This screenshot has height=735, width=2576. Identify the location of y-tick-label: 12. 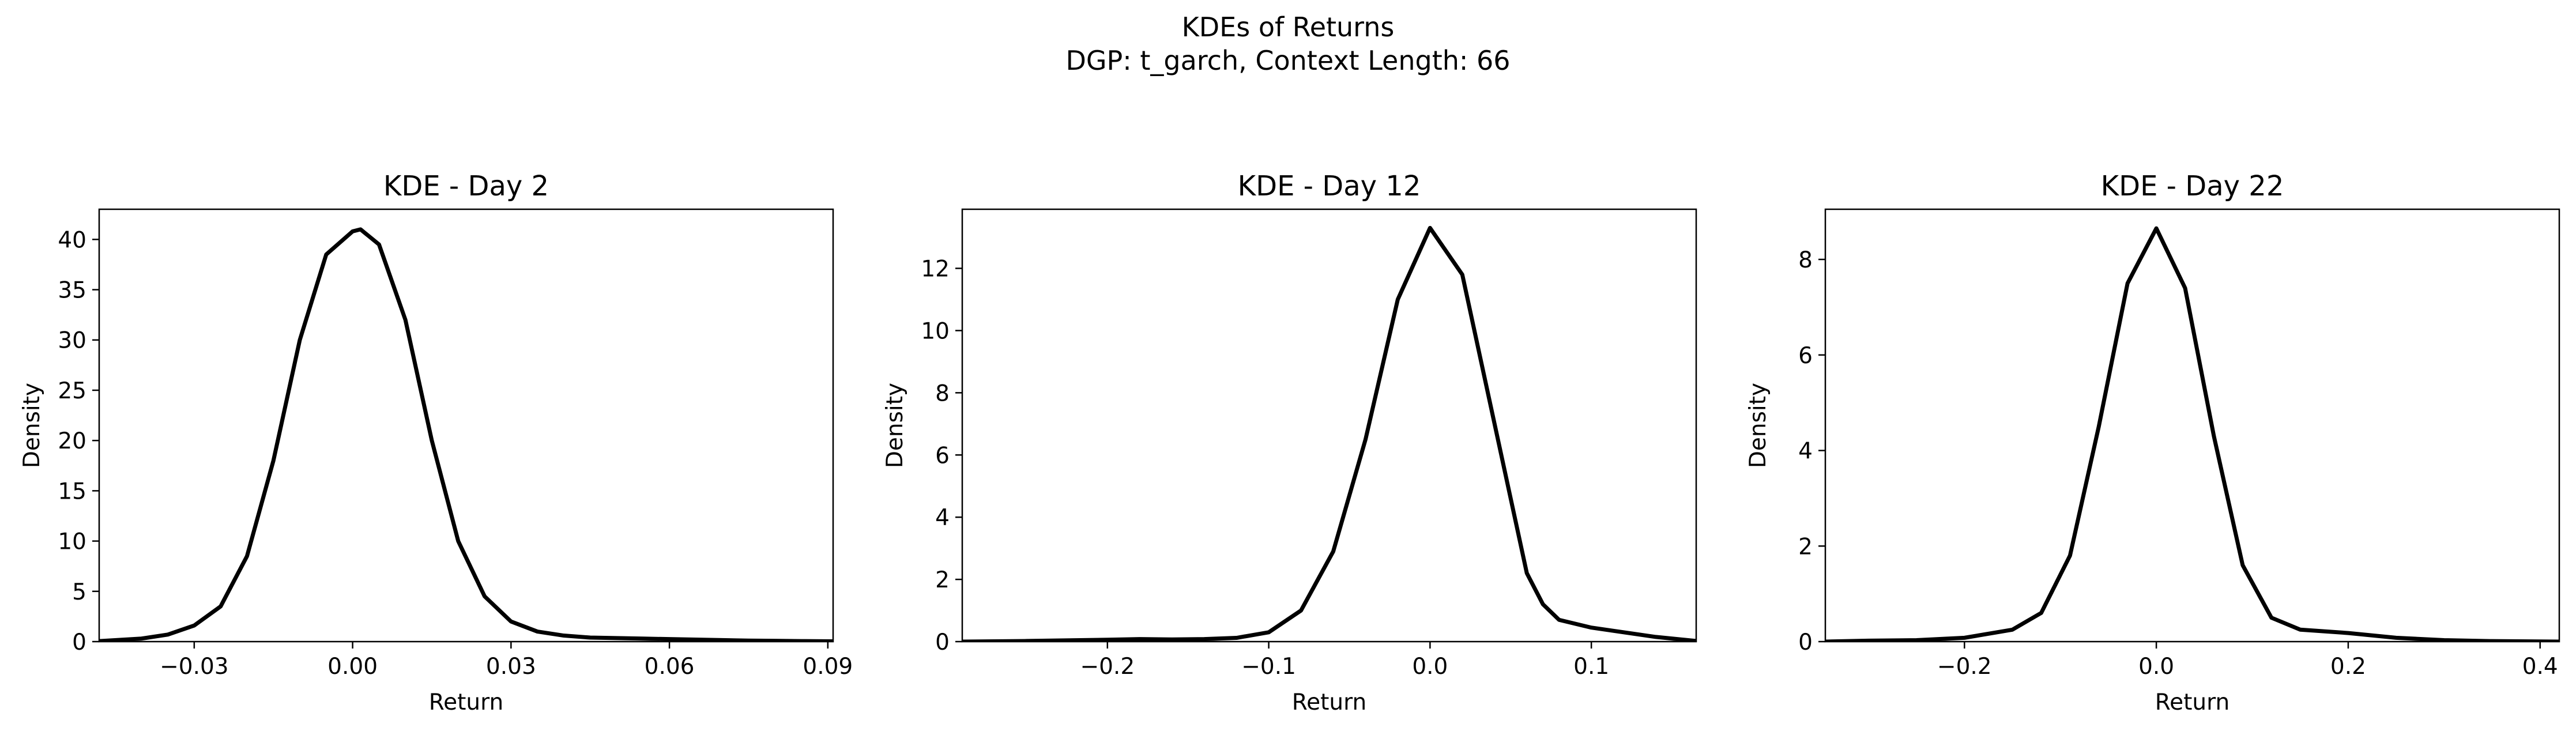
(935, 269).